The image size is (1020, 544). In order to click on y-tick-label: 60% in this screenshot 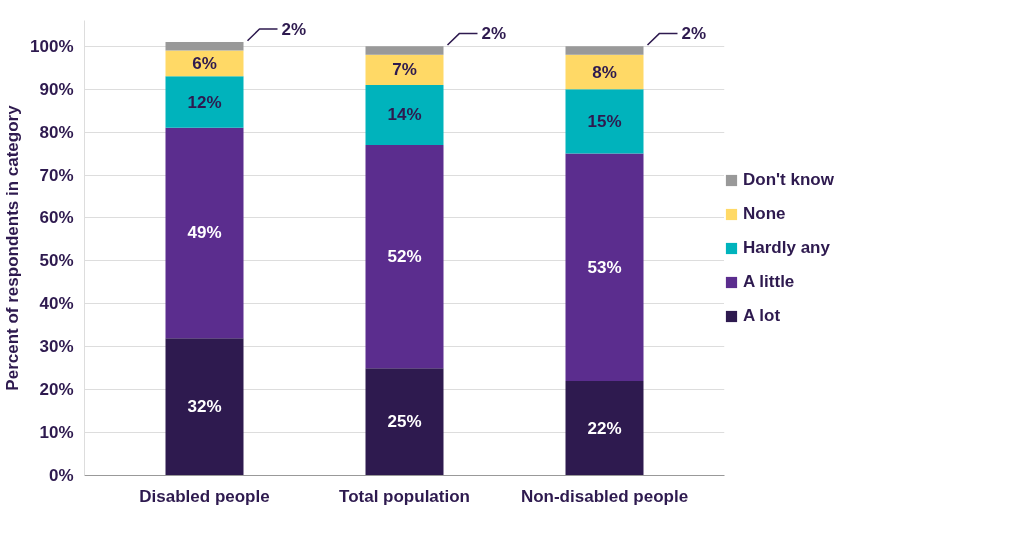, I will do `click(56, 218)`.